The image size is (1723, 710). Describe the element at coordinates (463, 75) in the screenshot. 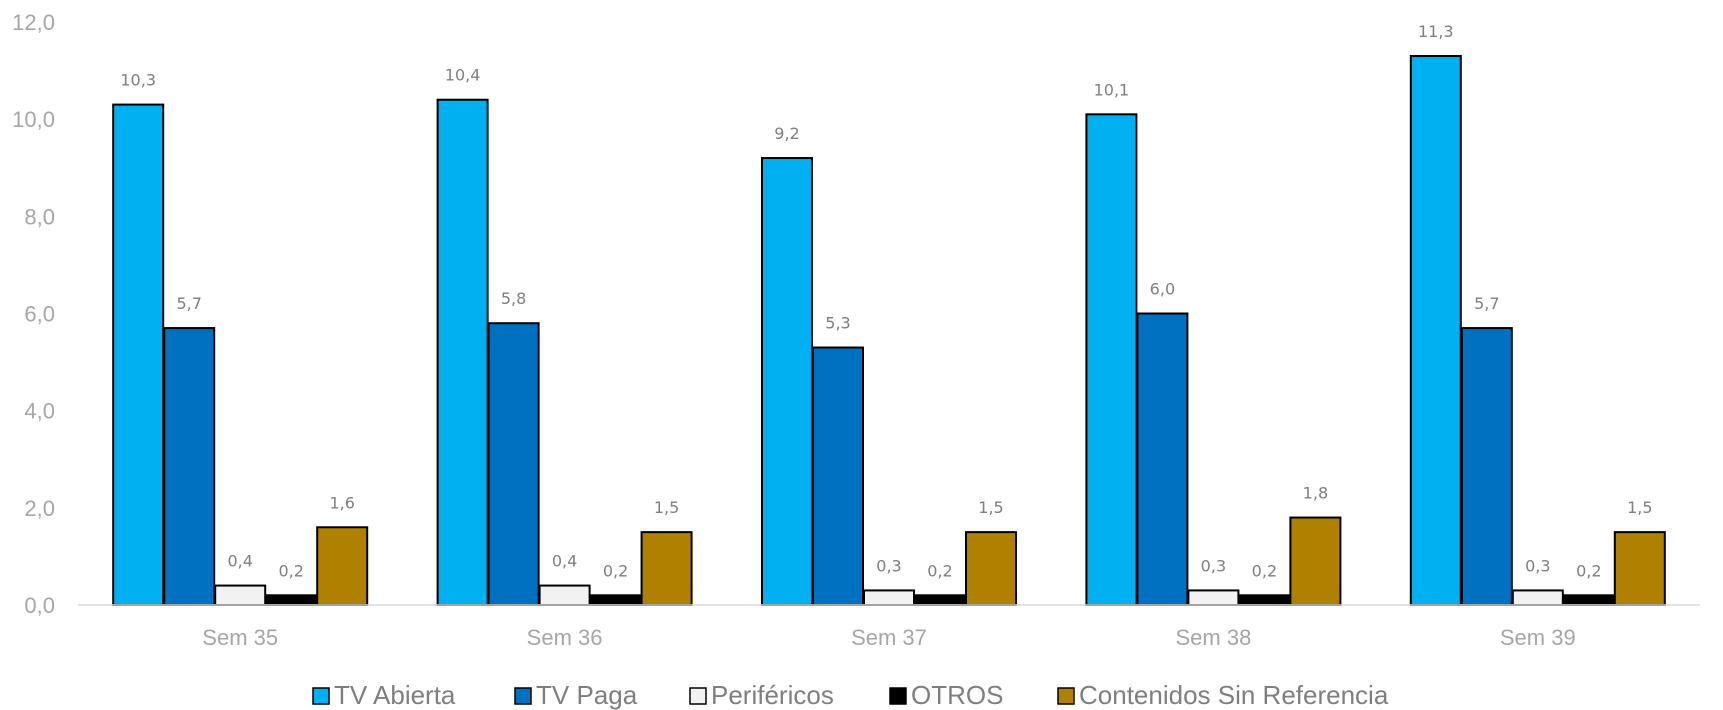

I see `data-label: 10,4` at that location.